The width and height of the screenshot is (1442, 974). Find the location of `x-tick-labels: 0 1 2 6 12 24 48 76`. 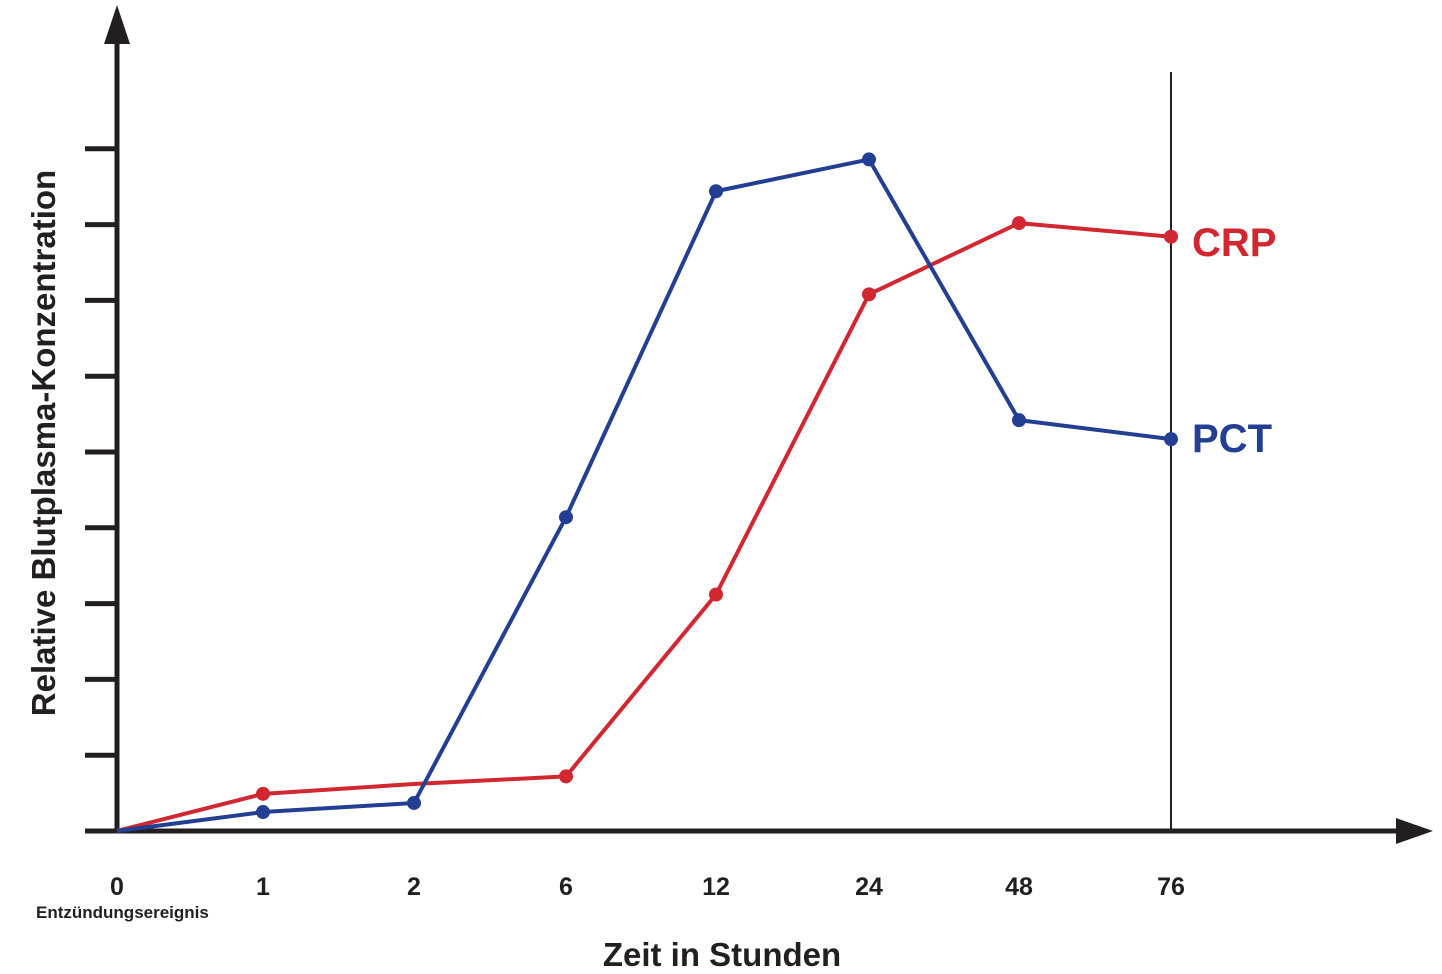

x-tick-labels: 0 1 2 6 12 24 48 76 is located at coordinates (647, 887).